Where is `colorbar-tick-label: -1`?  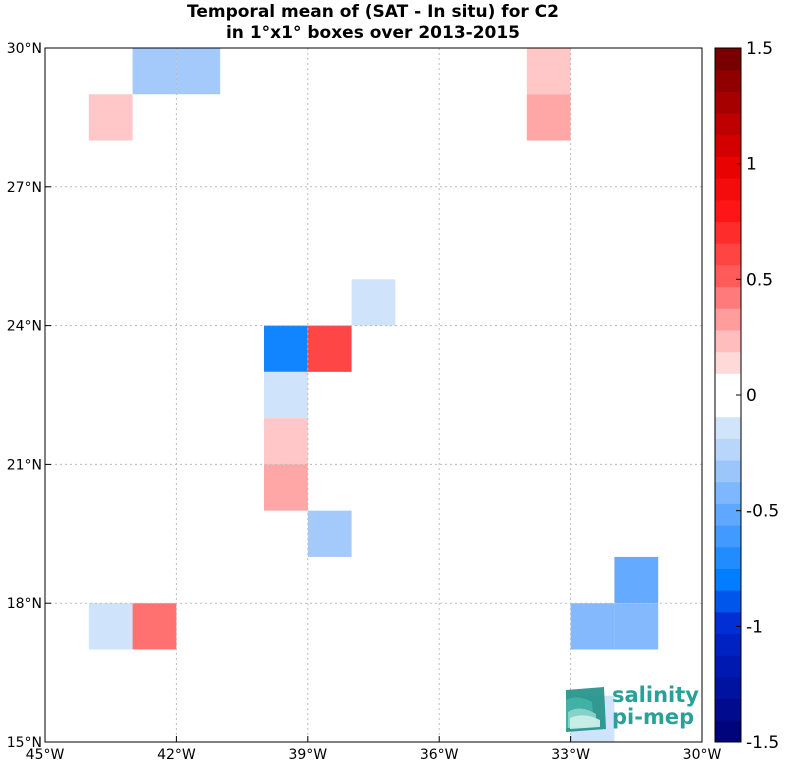
colorbar-tick-label: -1 is located at coordinates (754, 627).